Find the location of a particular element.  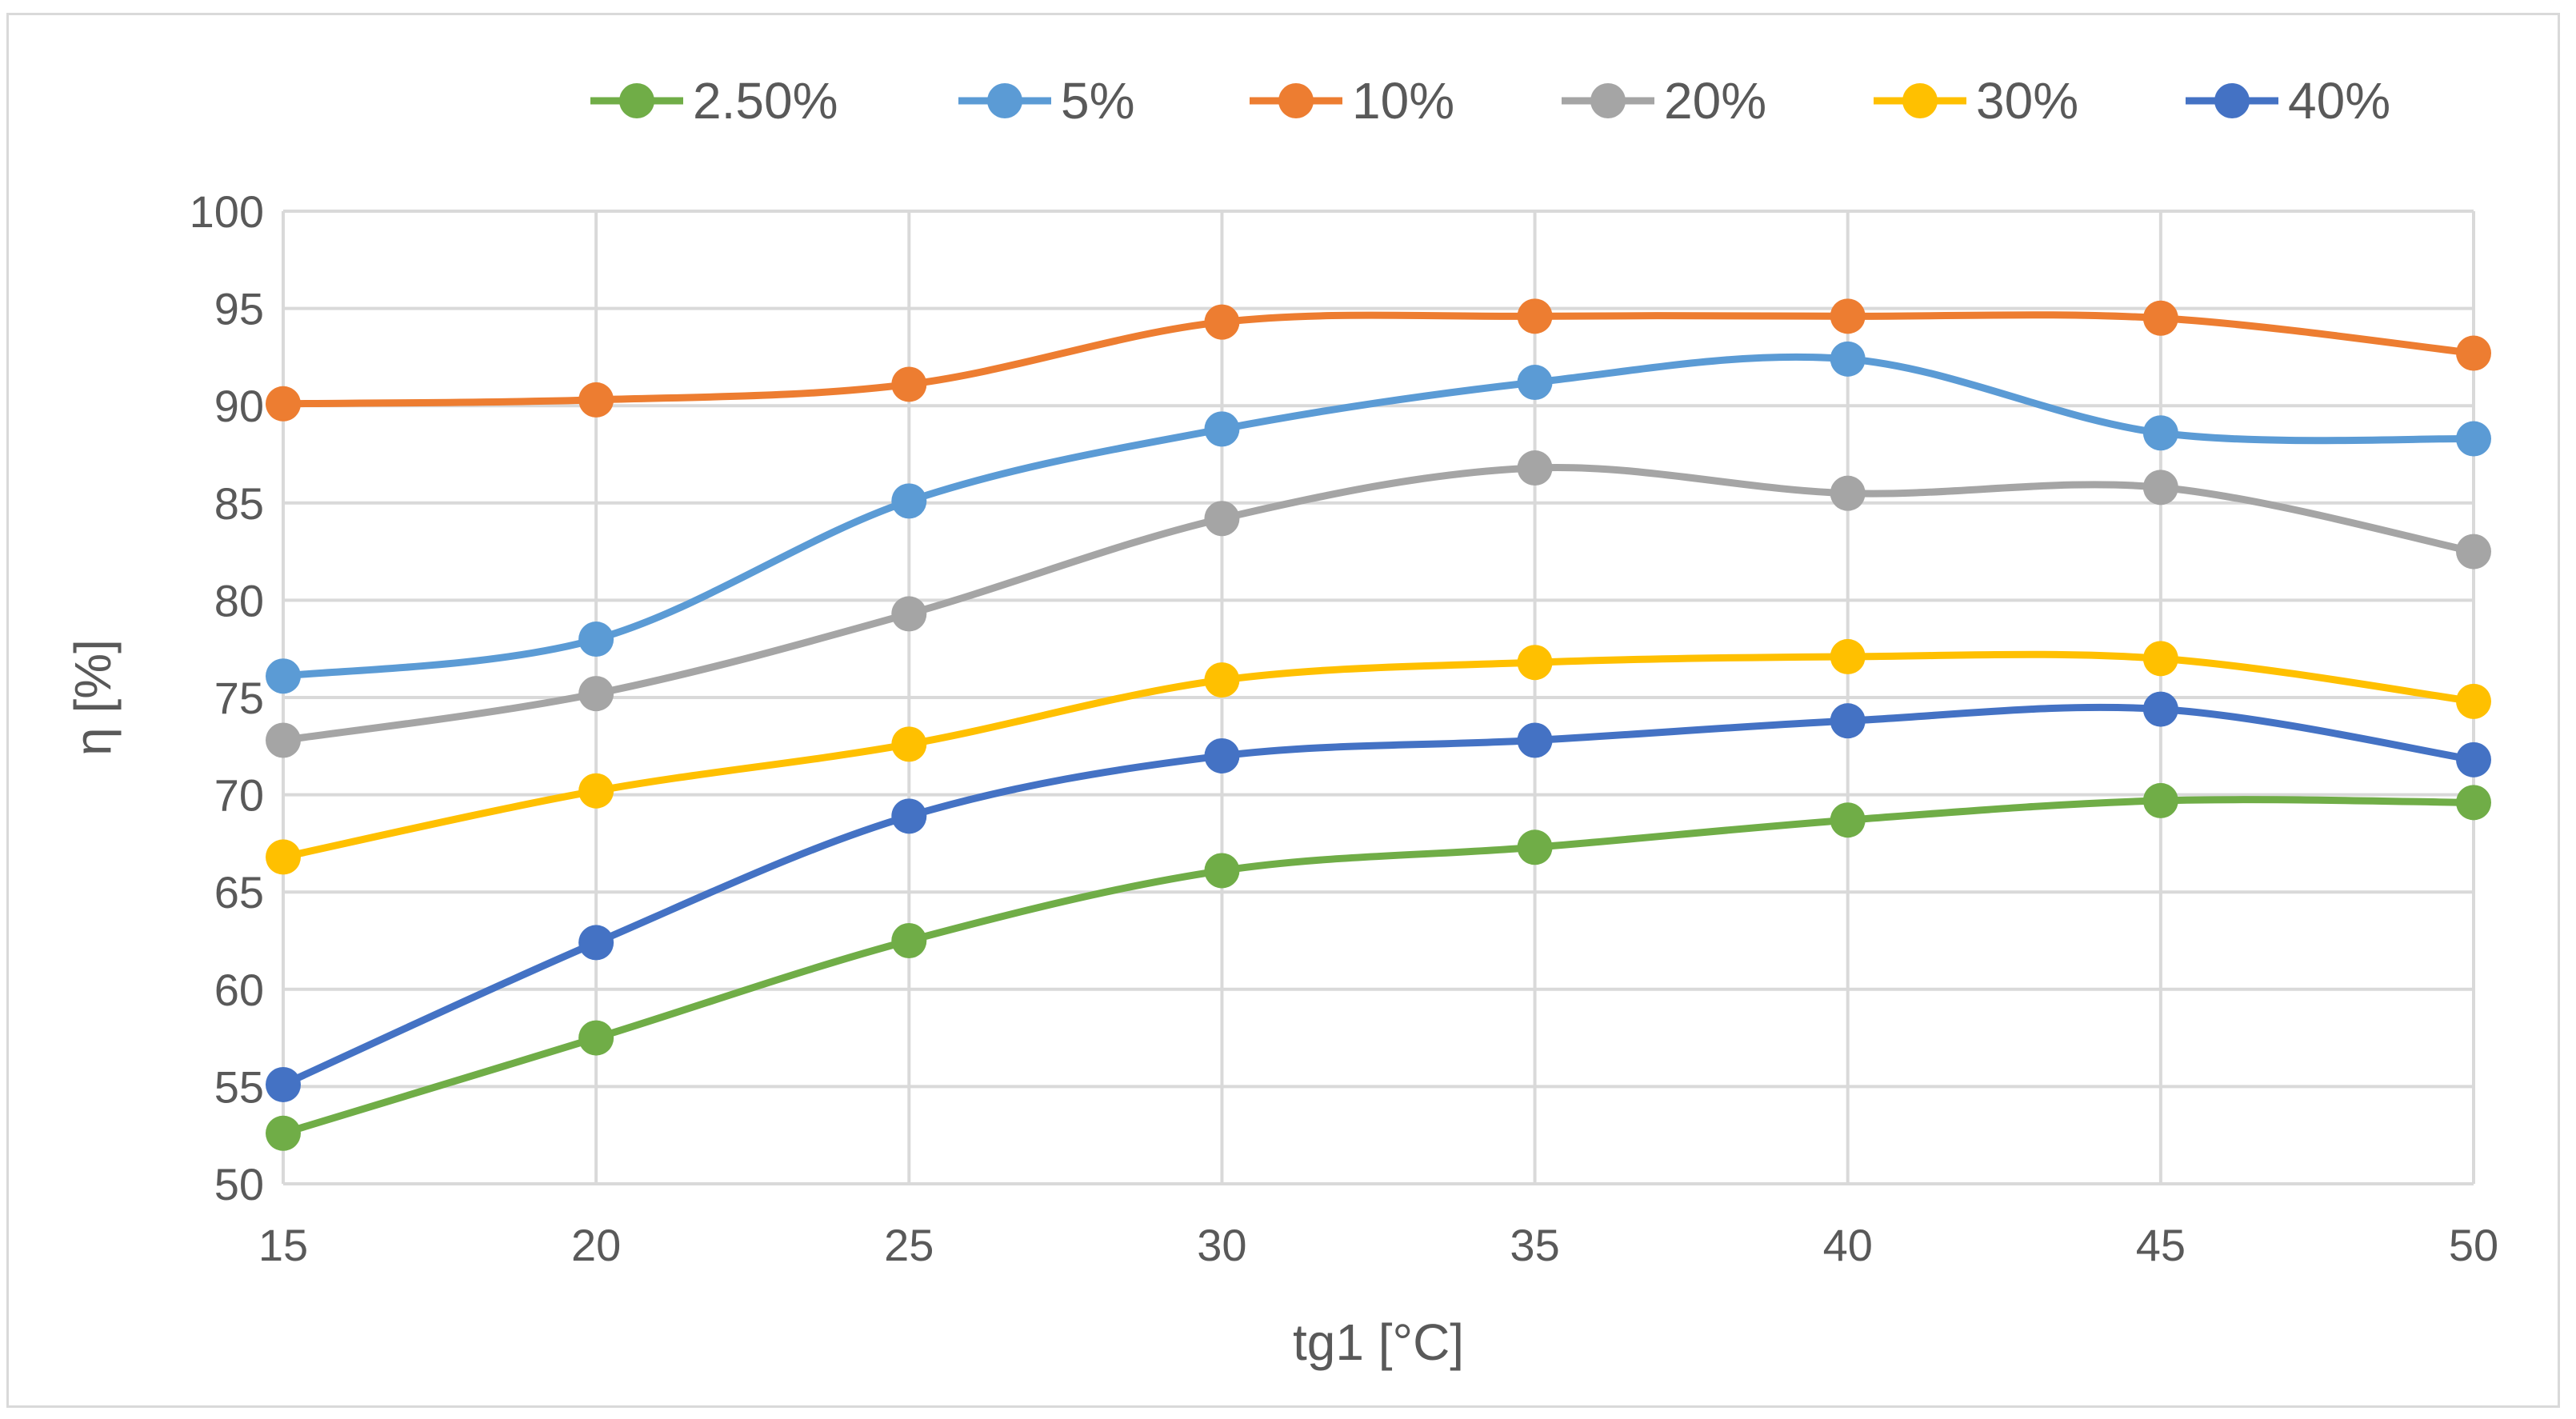

y-tick-label: 55 is located at coordinates (239, 1087).